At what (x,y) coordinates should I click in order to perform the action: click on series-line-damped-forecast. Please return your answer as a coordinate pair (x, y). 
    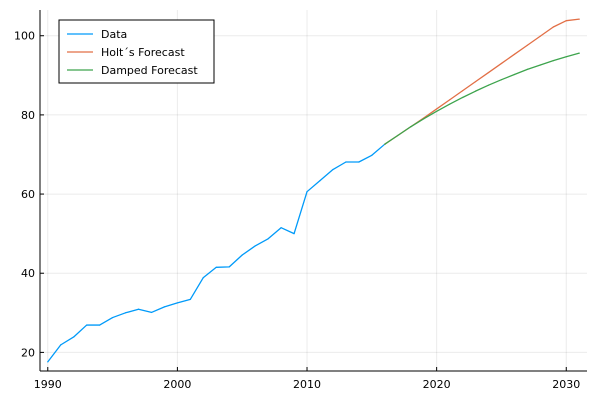
    Looking at the image, I should click on (482, 98).